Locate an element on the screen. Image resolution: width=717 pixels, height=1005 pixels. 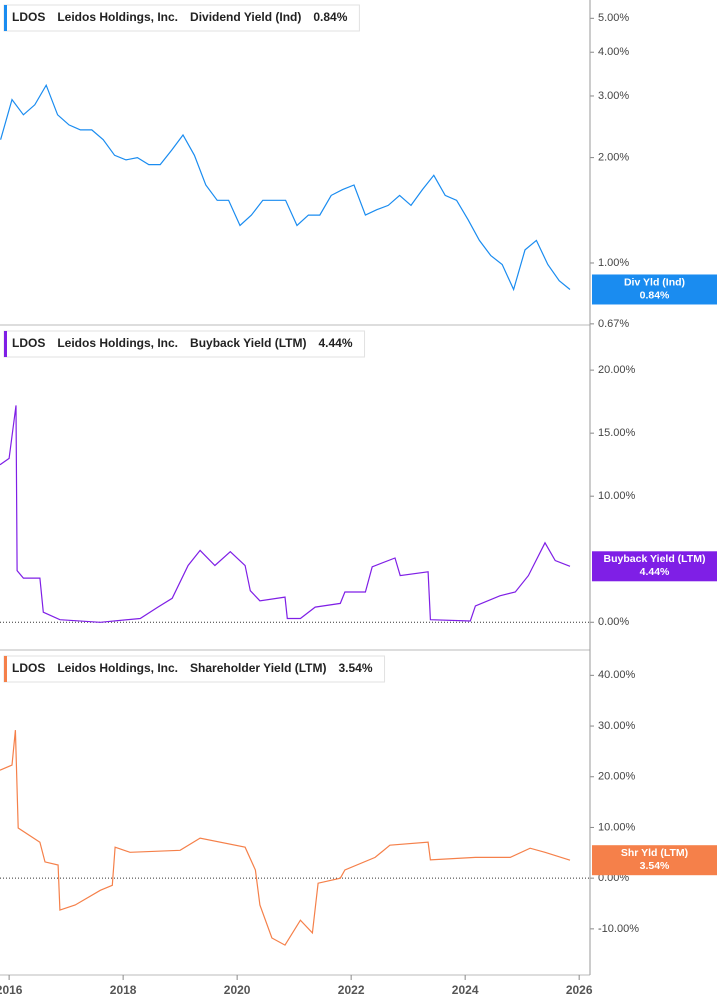
y-tick-label: 1.00% is located at coordinates (613, 263).